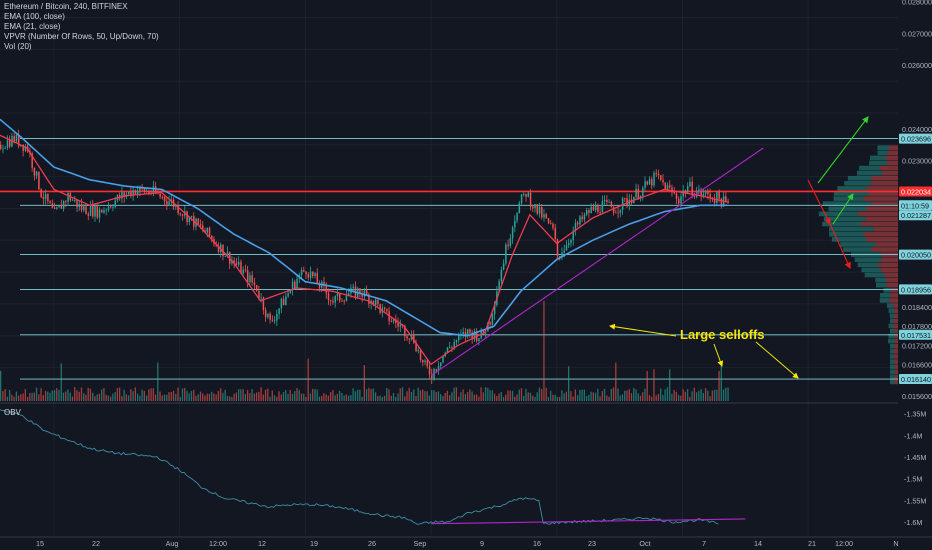 The image size is (932, 550). What do you see at coordinates (32, 26) in the screenshot?
I see `legend-ema21: EMA (21, close)` at bounding box center [32, 26].